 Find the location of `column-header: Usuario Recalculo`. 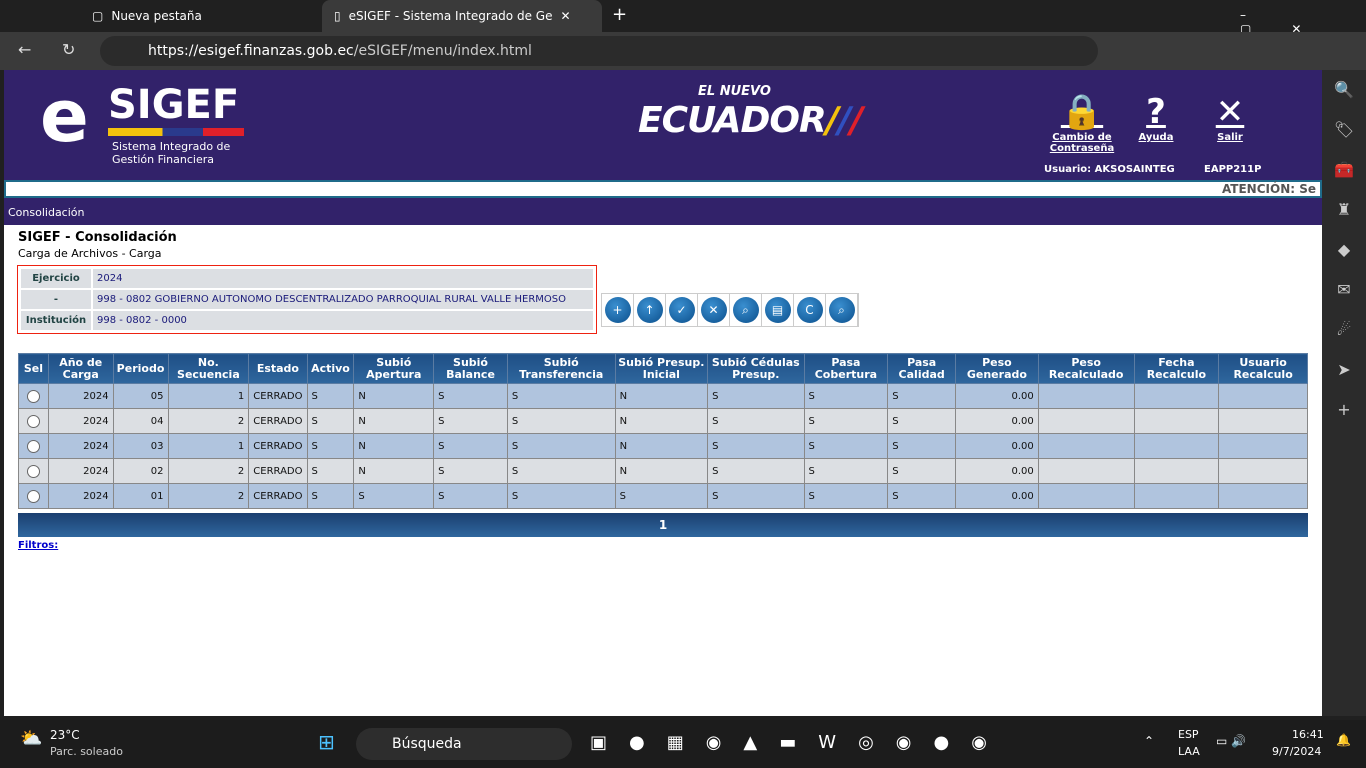

column-header: Usuario Recalculo is located at coordinates (1263, 368).